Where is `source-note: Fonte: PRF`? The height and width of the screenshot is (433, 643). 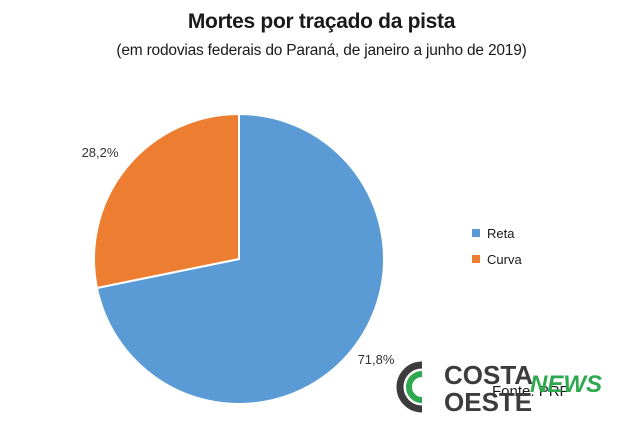 source-note: Fonte: PRF is located at coordinates (530, 391).